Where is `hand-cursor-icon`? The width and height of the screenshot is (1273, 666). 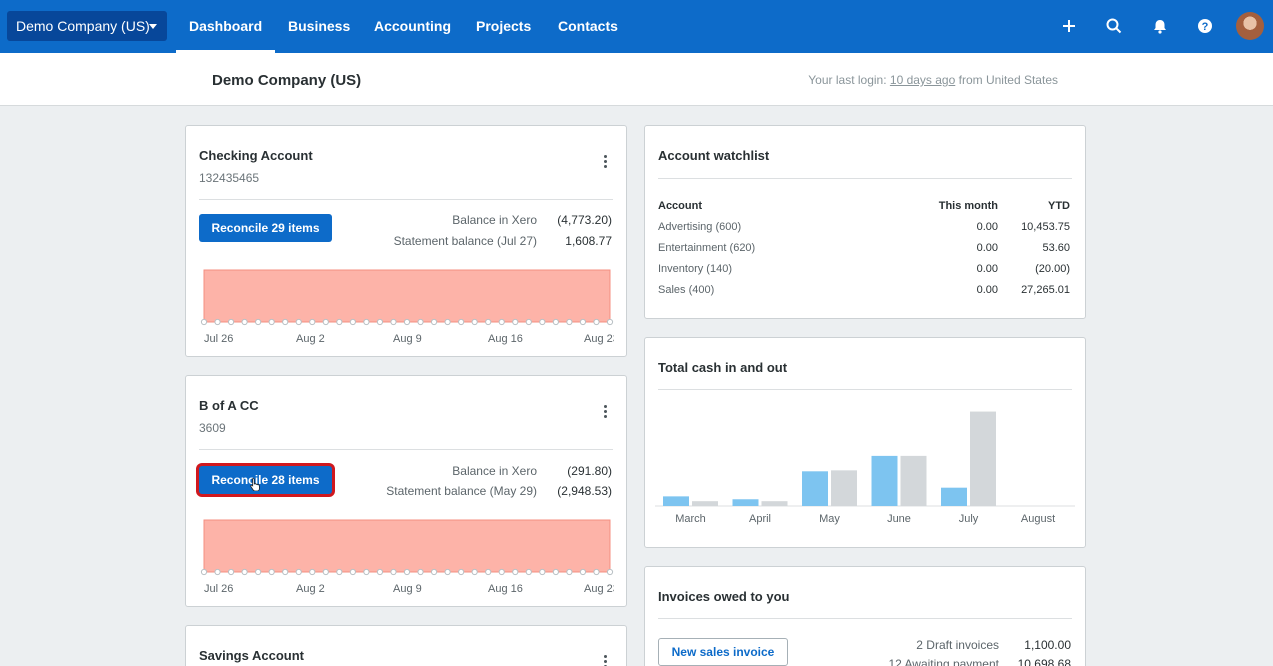
hand-cursor-icon is located at coordinates (255, 484).